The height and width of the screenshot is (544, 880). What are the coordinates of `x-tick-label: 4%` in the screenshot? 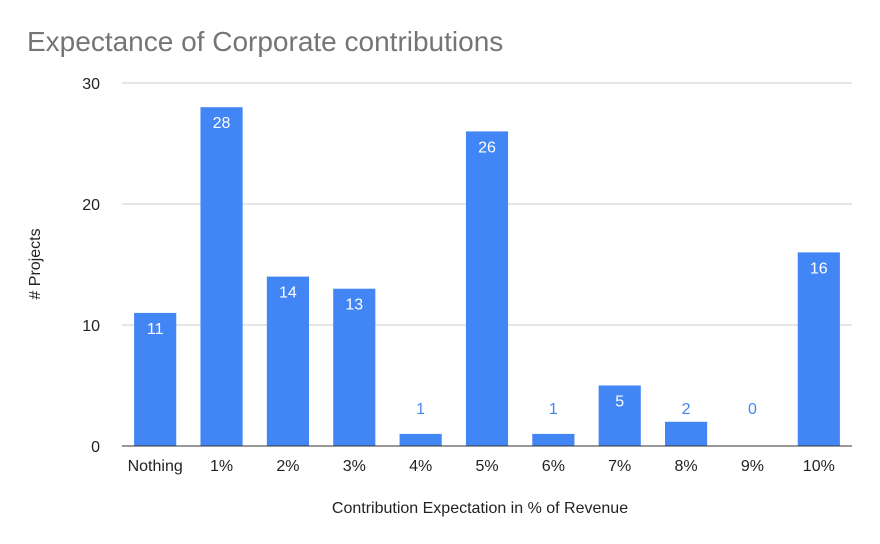 It's located at (420, 466).